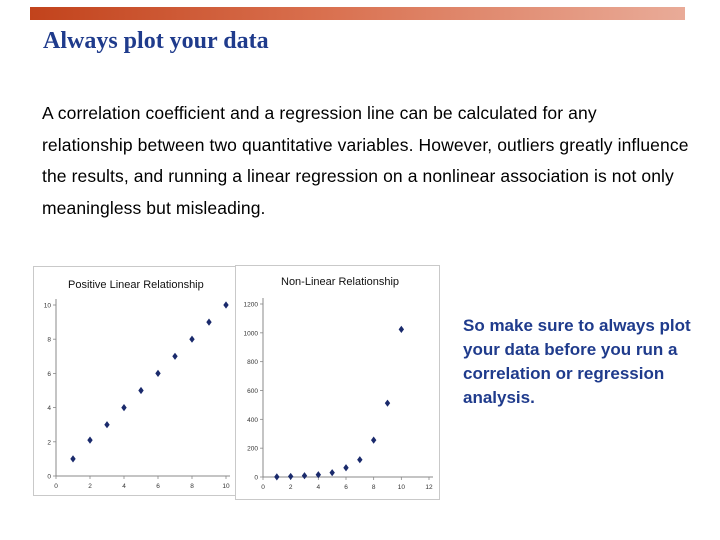  I want to click on y-tick-label: 1000, so click(251, 333).